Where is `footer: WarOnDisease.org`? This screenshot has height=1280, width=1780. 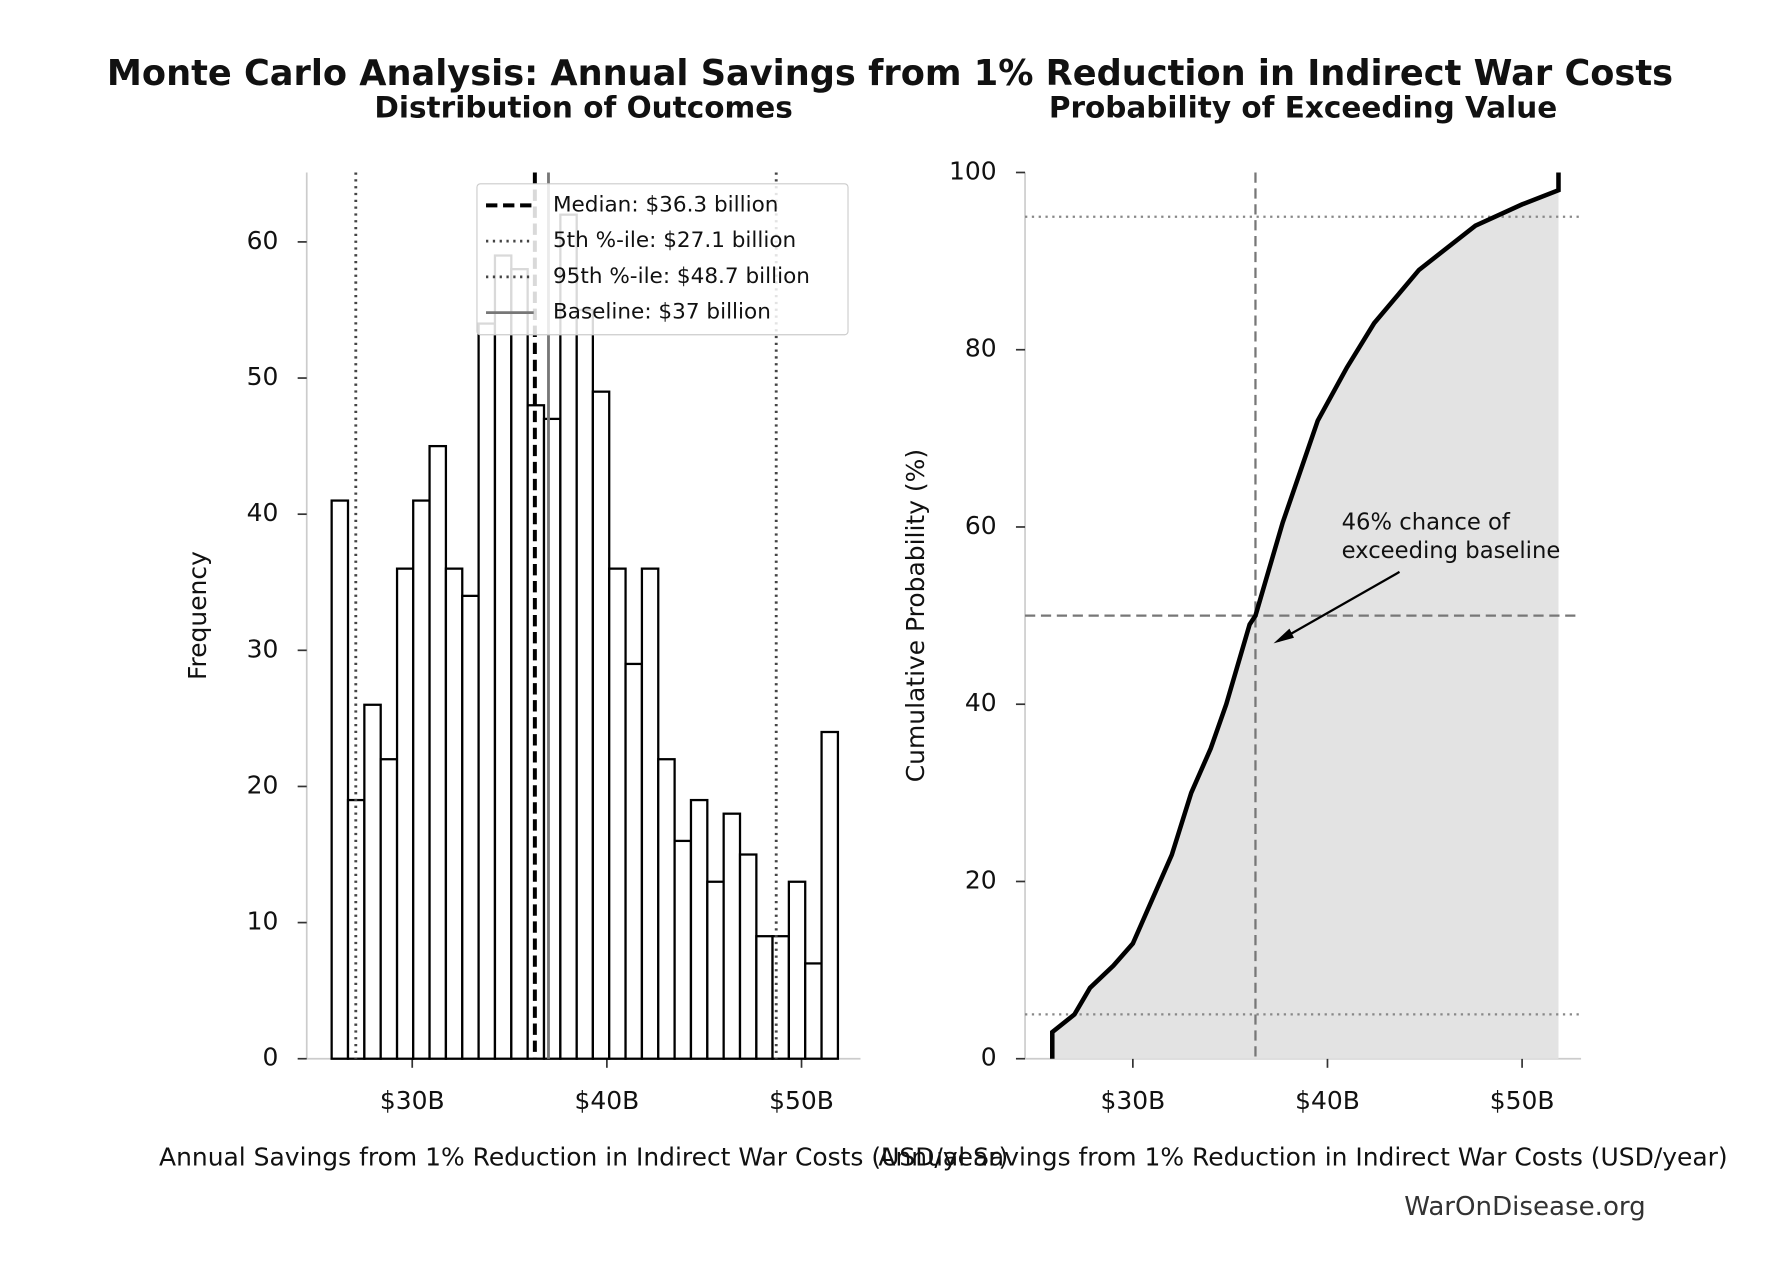
footer: WarOnDisease.org is located at coordinates (1525, 1207).